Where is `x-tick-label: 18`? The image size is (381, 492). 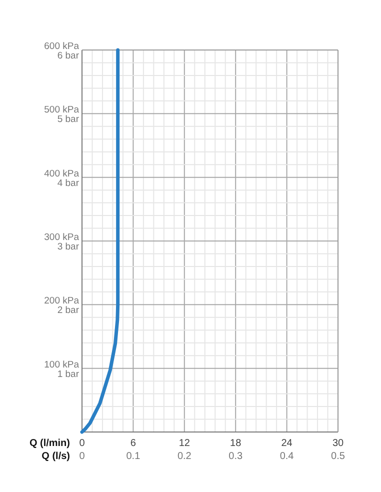 x-tick-label: 18 is located at coordinates (236, 443).